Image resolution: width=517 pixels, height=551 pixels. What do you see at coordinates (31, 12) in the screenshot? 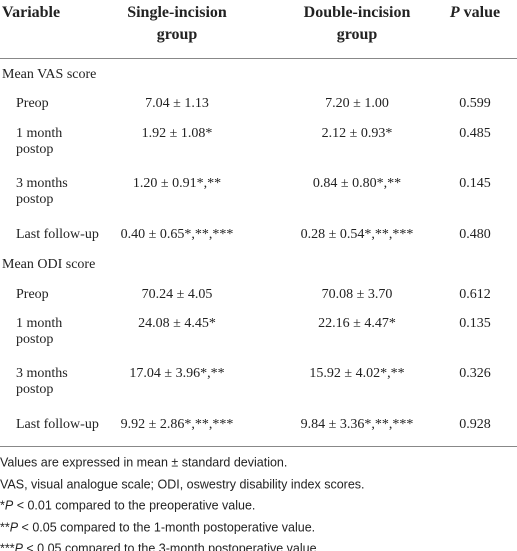
I see `header-cell: Variable` at bounding box center [31, 12].